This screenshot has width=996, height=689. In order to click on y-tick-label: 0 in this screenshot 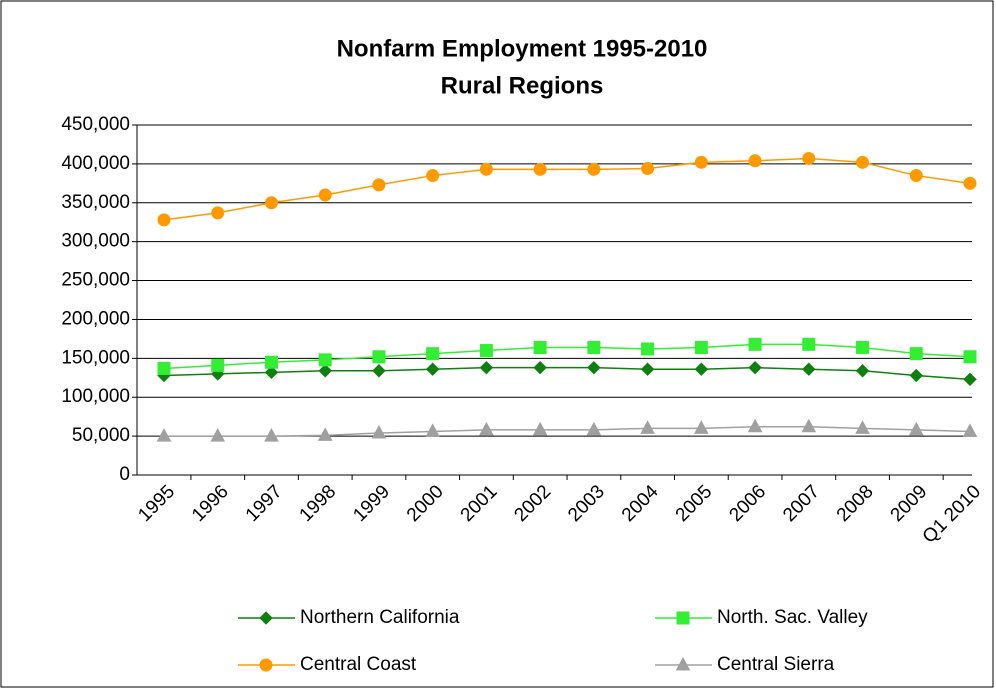, I will do `click(124, 474)`.